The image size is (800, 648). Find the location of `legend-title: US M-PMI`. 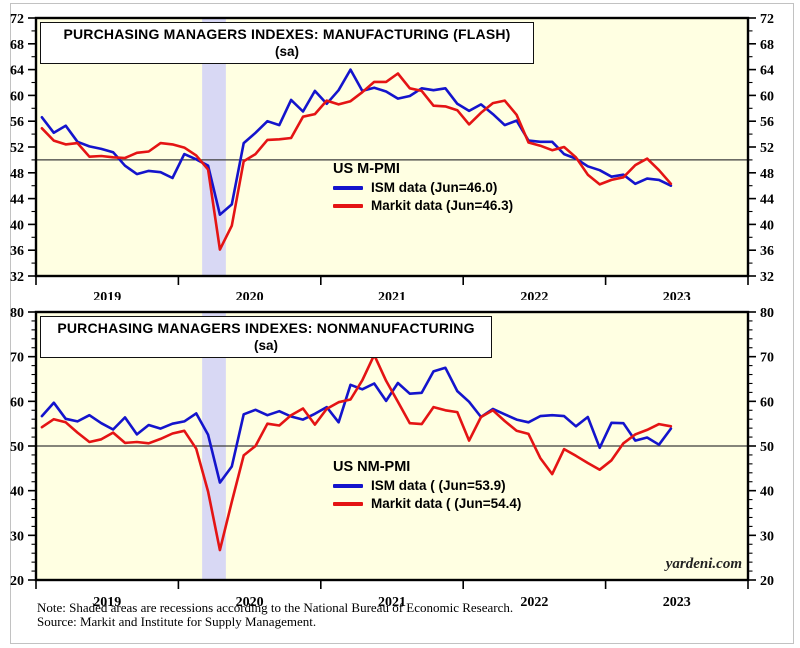

legend-title: US M-PMI is located at coordinates (366, 169).